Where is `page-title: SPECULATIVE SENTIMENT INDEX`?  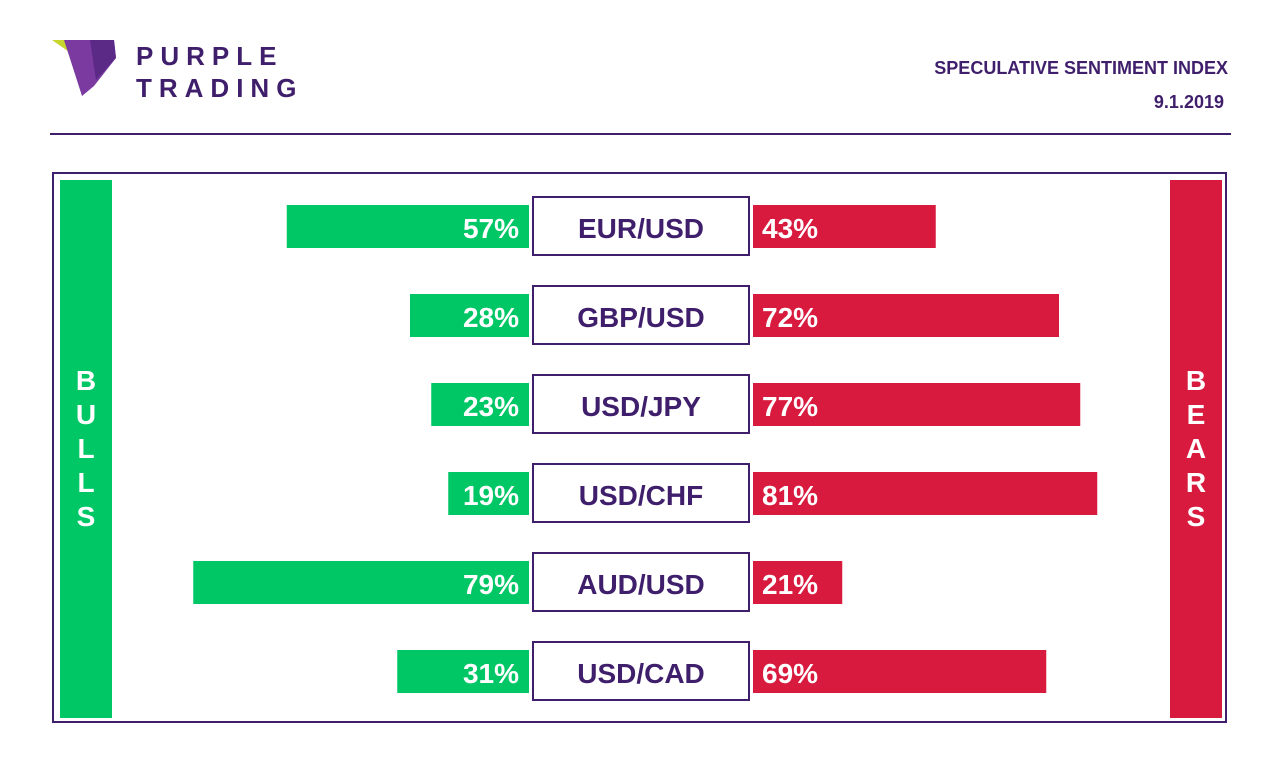 page-title: SPECULATIVE SENTIMENT INDEX is located at coordinates (1081, 68).